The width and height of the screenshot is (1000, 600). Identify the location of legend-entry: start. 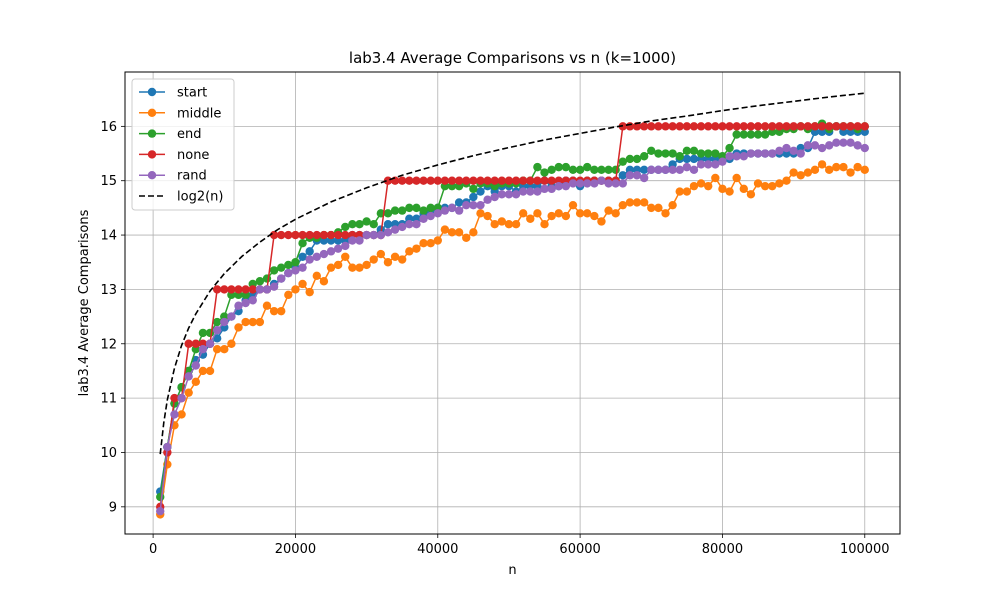
(173, 93).